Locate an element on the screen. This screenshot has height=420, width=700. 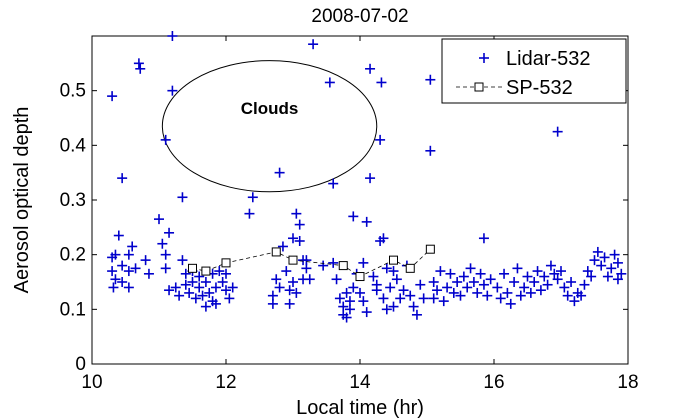
legend: Lidar-532 SP-532 is located at coordinates (534, 71).